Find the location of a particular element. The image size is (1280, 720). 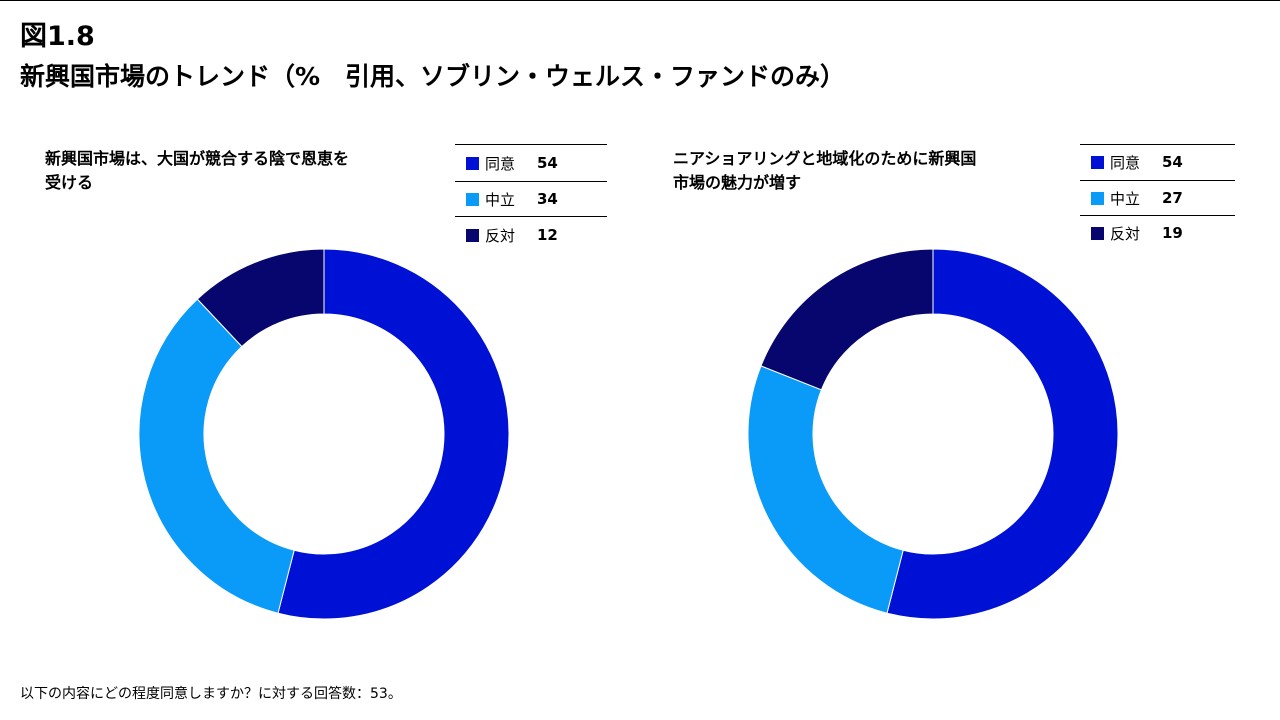

legend-value: 27 is located at coordinates (1172, 198).